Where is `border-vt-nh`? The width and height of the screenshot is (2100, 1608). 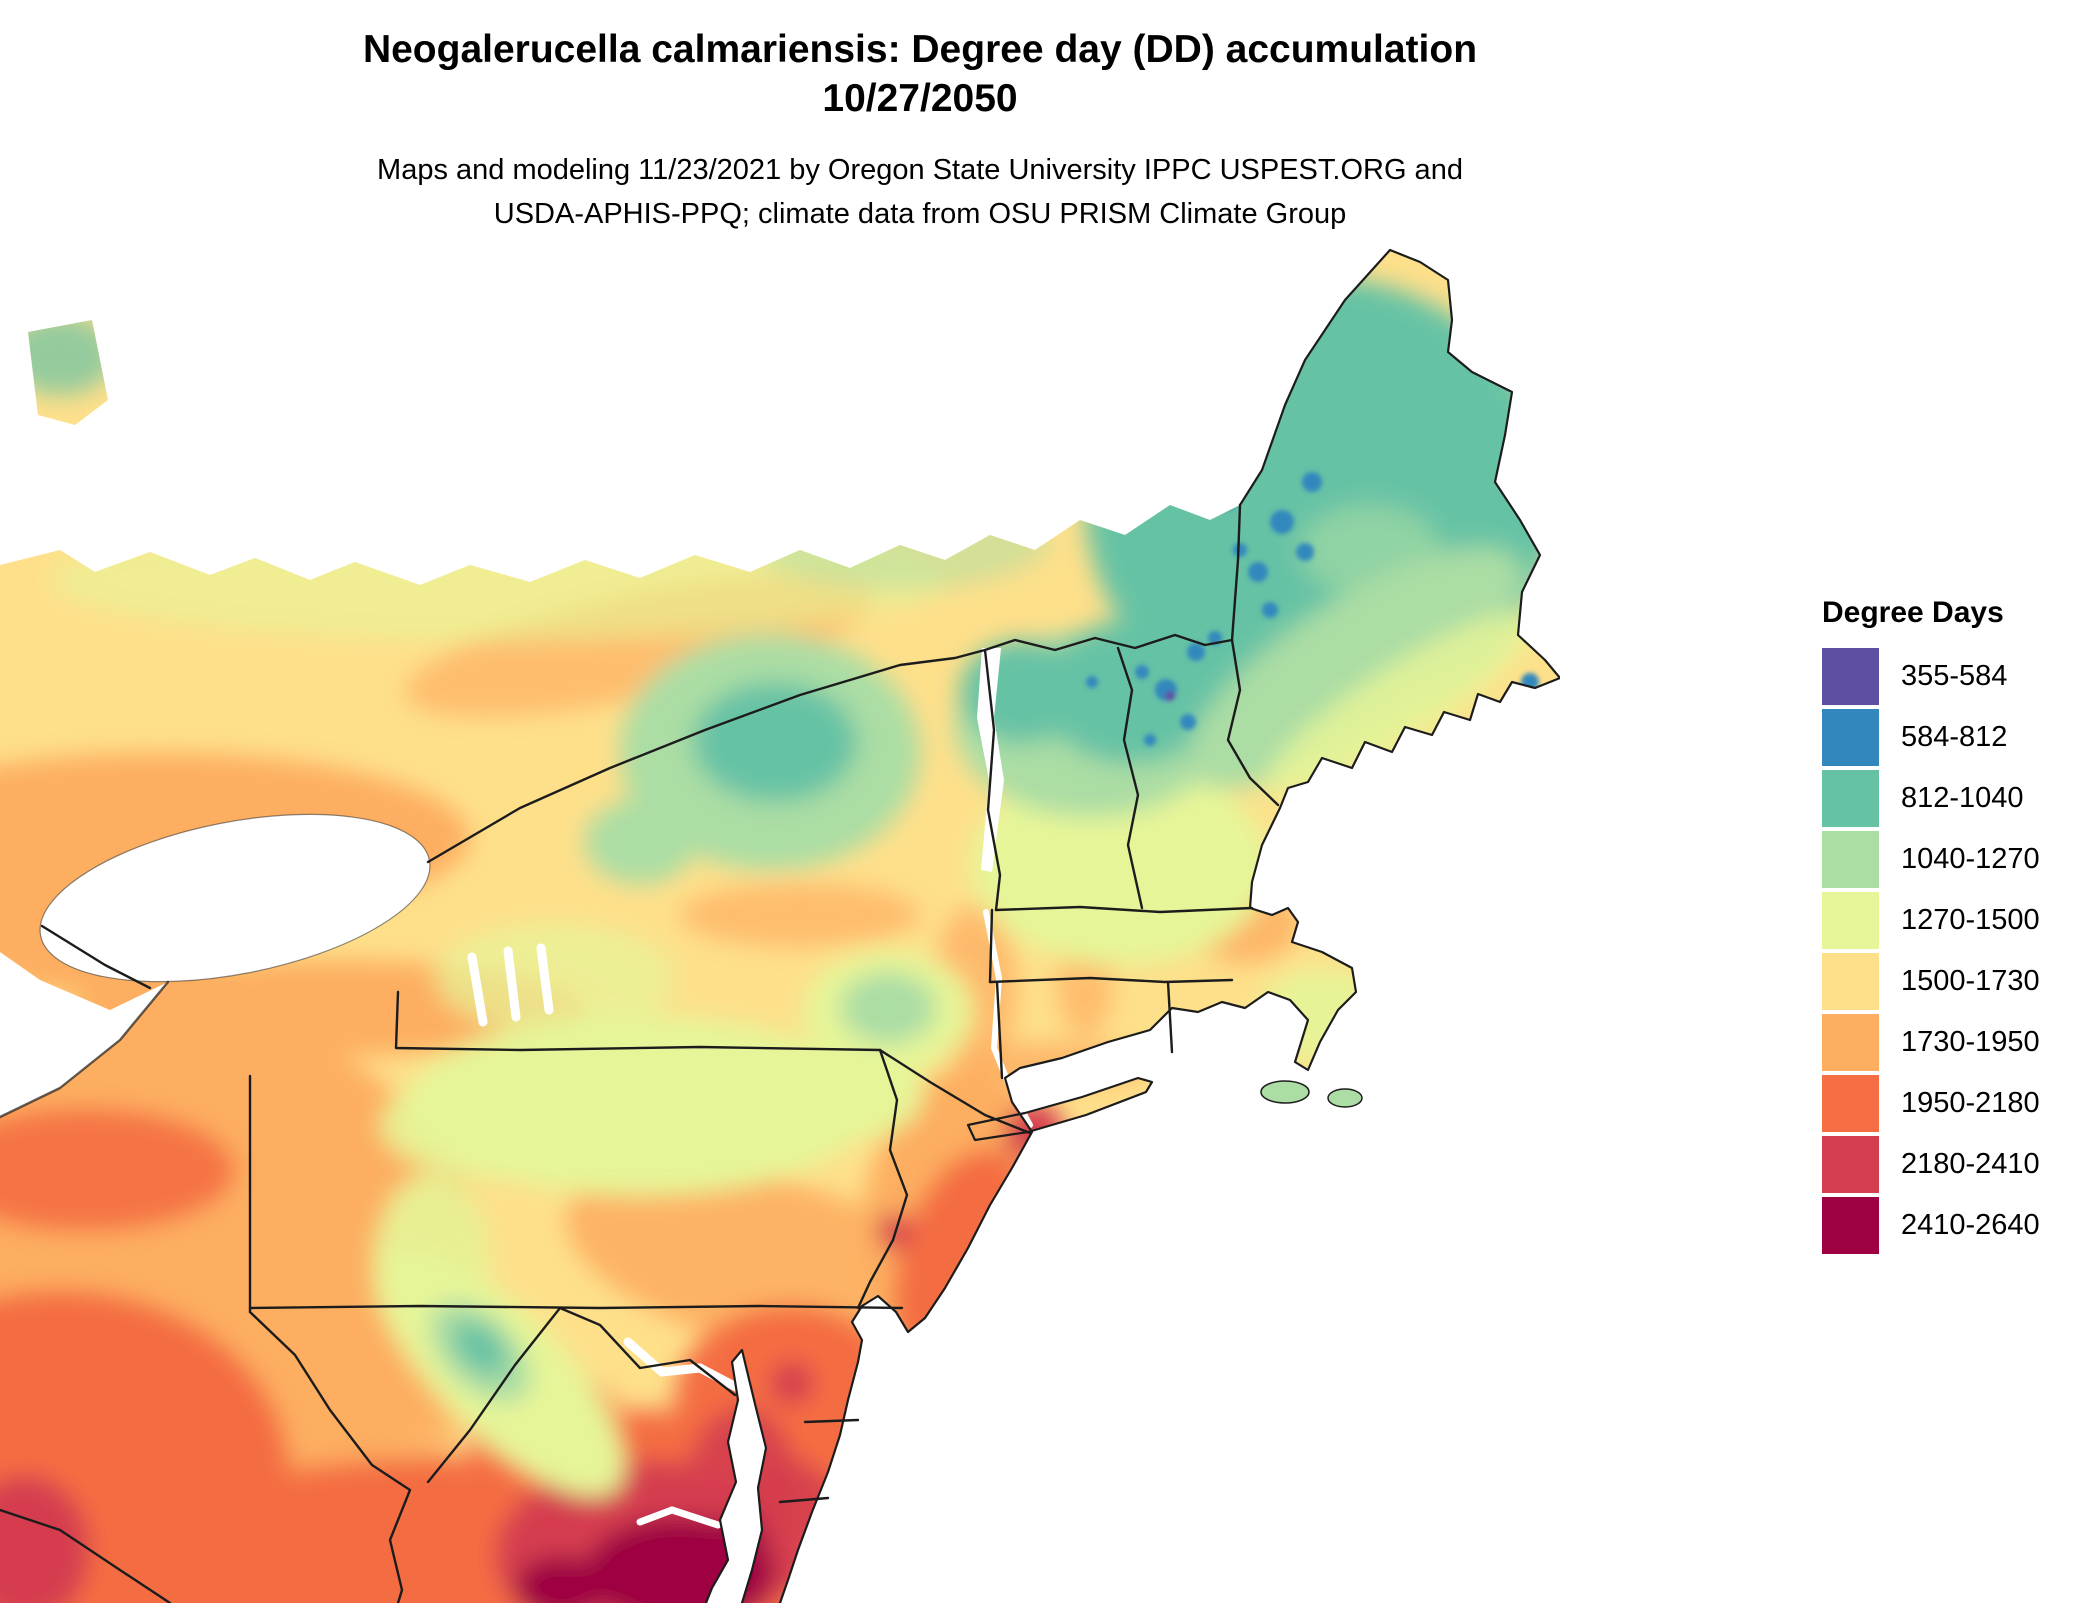
border-vt-nh is located at coordinates (1130, 778).